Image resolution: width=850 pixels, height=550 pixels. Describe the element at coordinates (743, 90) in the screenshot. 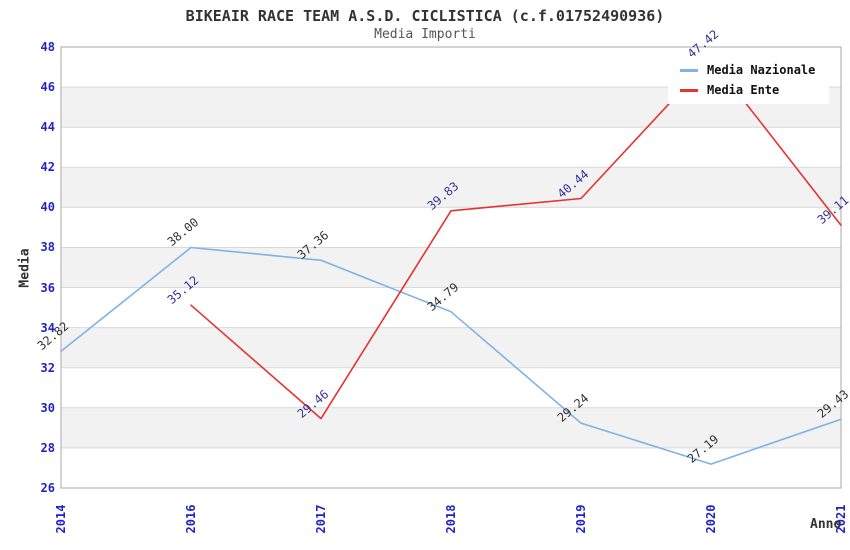

I see `legend-label: Media Ente` at that location.